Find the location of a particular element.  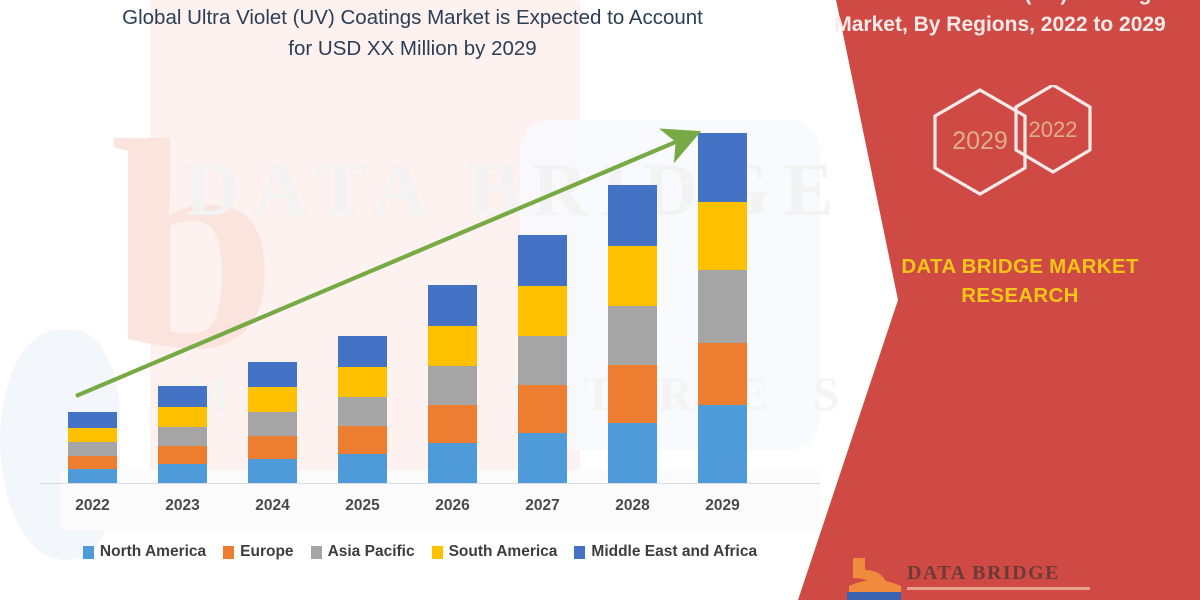

x-axis-label-2026: 2026 is located at coordinates (452, 505).